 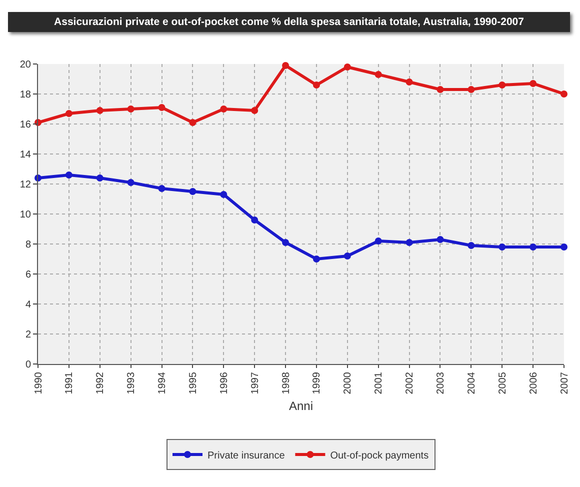 I want to click on y-tick-label: 8, so click(x=28, y=245).